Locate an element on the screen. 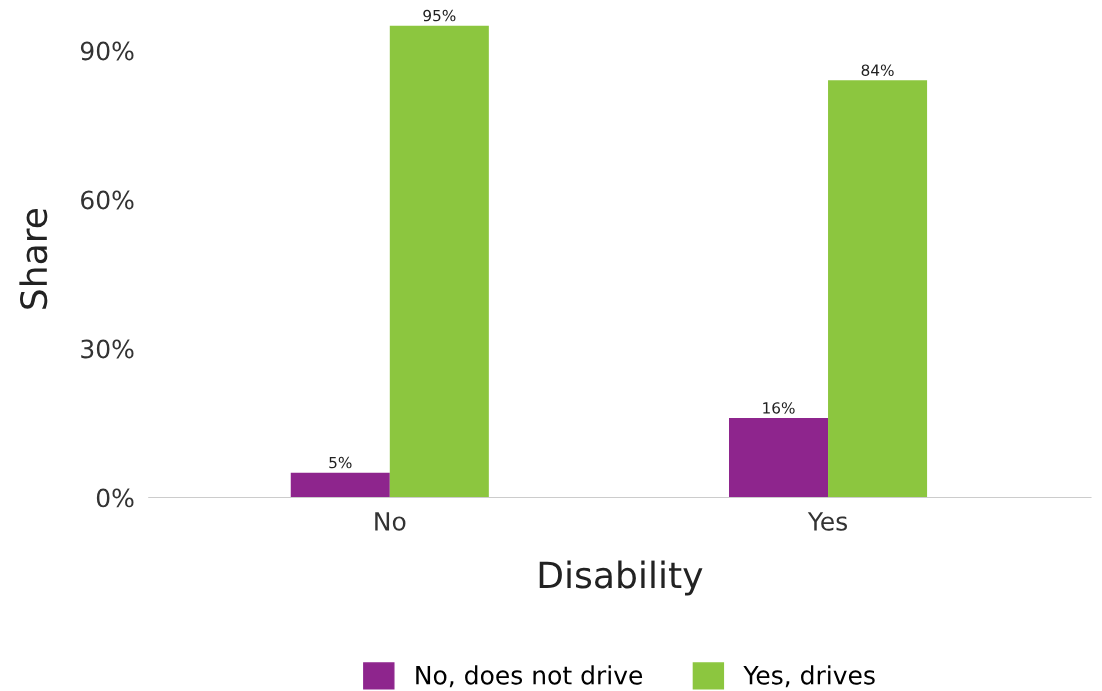  y-tick-label: 60% is located at coordinates (107, 200).